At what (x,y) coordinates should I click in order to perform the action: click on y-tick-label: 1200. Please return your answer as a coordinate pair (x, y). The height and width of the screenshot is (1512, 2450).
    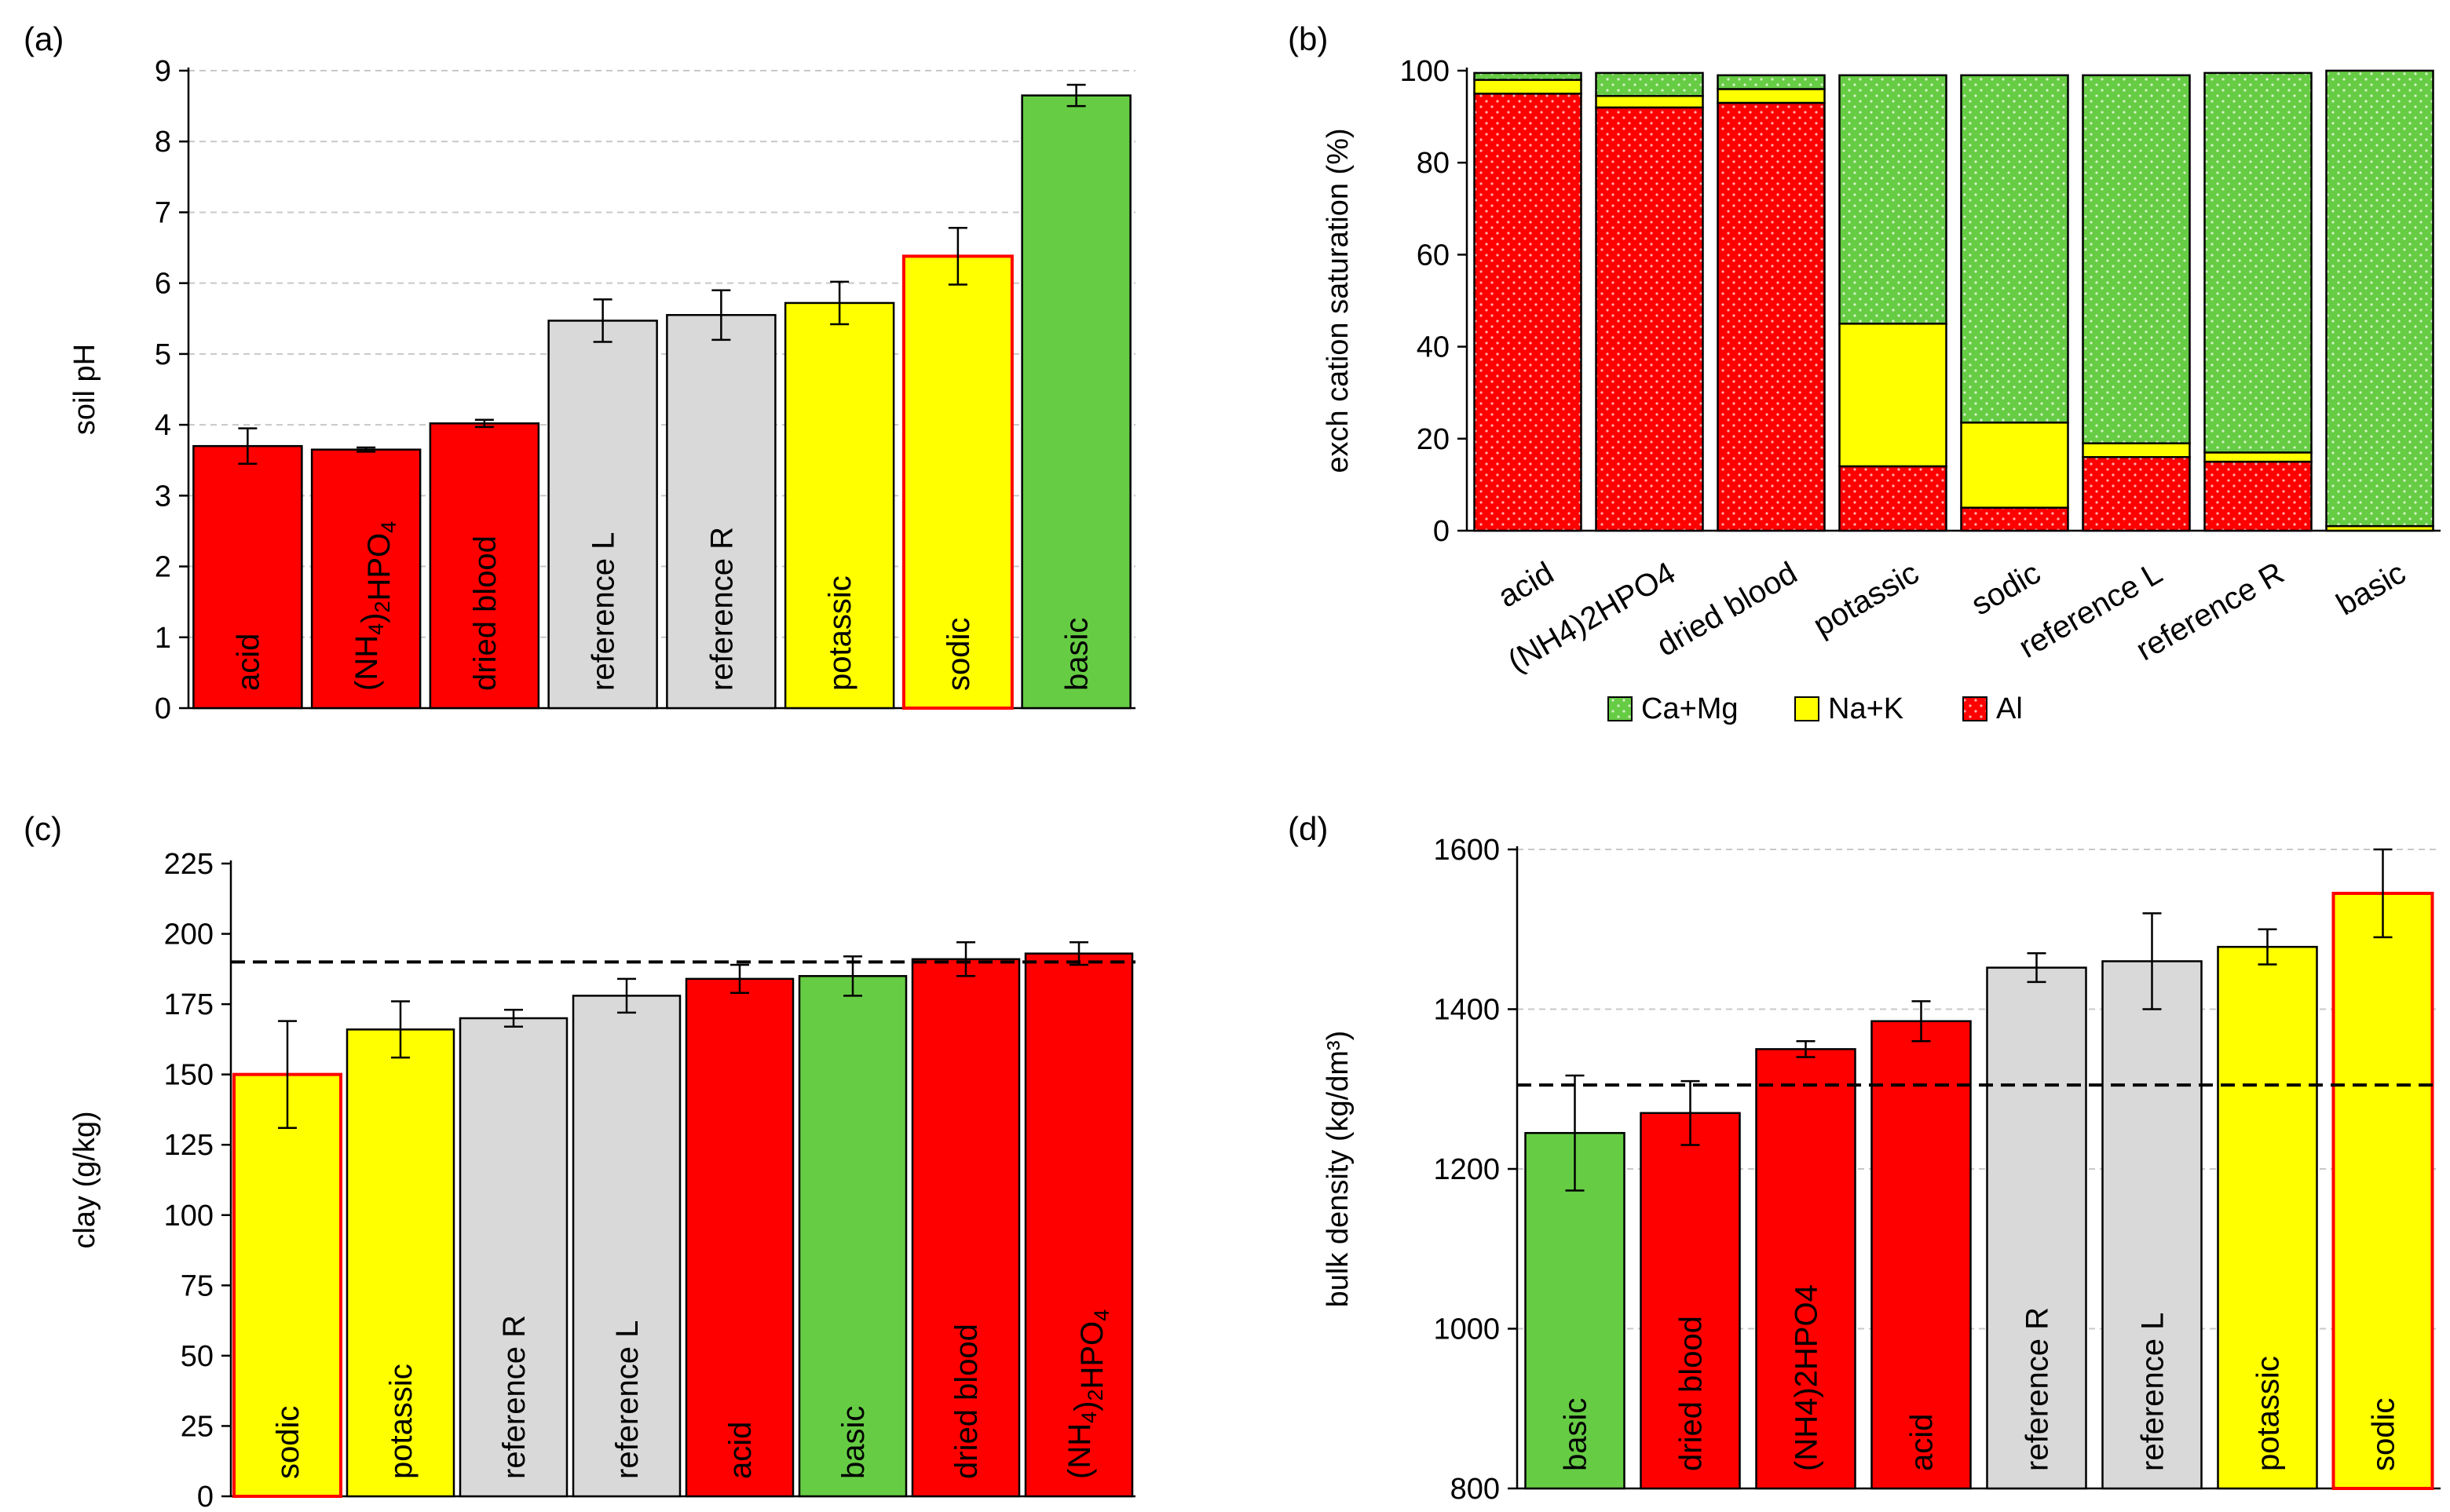
    Looking at the image, I should click on (1466, 1169).